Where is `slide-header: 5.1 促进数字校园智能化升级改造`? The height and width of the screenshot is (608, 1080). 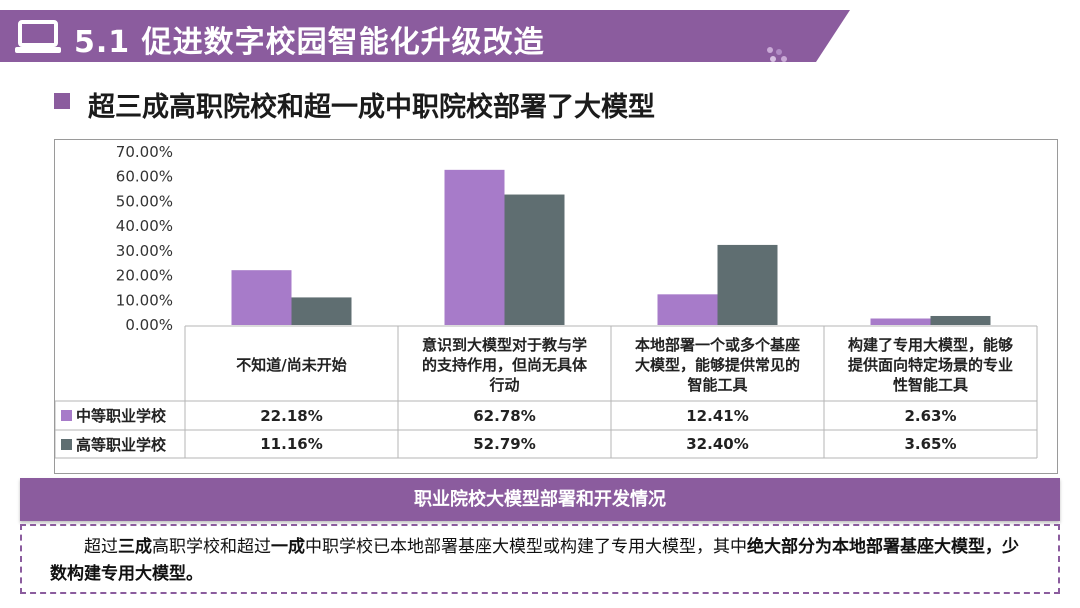
slide-header: 5.1 促进数字校园智能化升级改造 is located at coordinates (425, 35).